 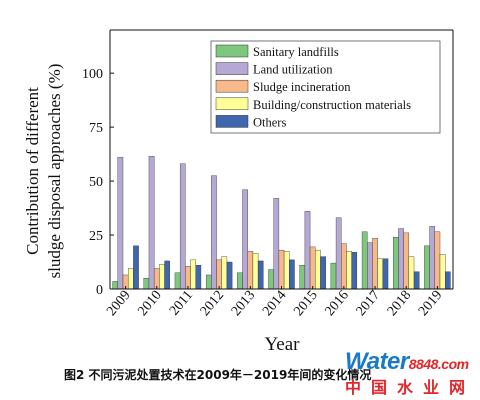 What do you see at coordinates (307, 250) in the screenshot?
I see `bar-land-utilization-2015` at bounding box center [307, 250].